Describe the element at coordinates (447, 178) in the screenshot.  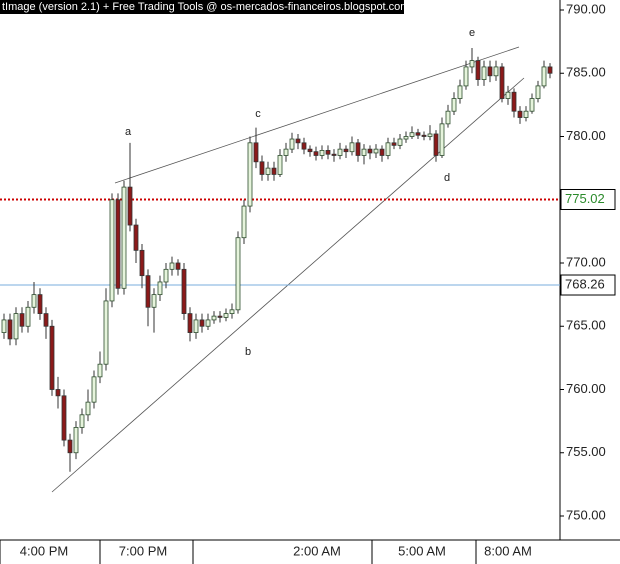
I see `annotation: d` at that location.